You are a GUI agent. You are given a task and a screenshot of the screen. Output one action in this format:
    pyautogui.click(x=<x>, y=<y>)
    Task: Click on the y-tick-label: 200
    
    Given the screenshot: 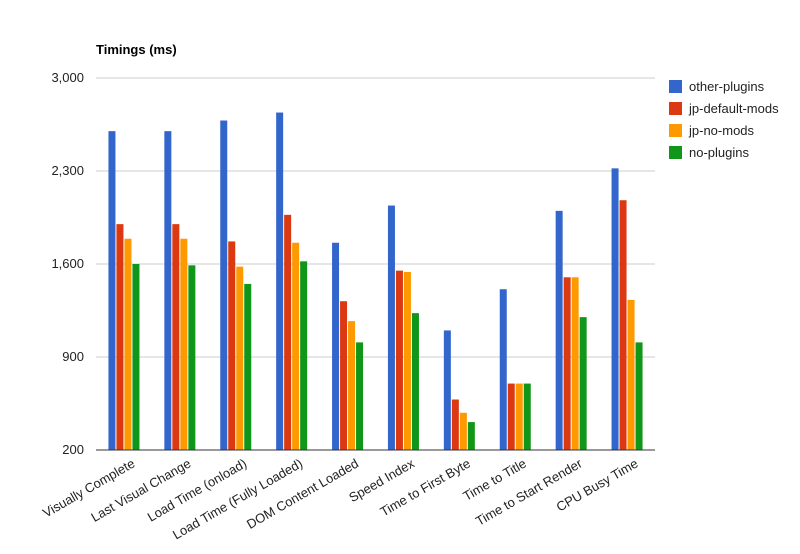 What is the action you would take?
    pyautogui.click(x=73, y=449)
    